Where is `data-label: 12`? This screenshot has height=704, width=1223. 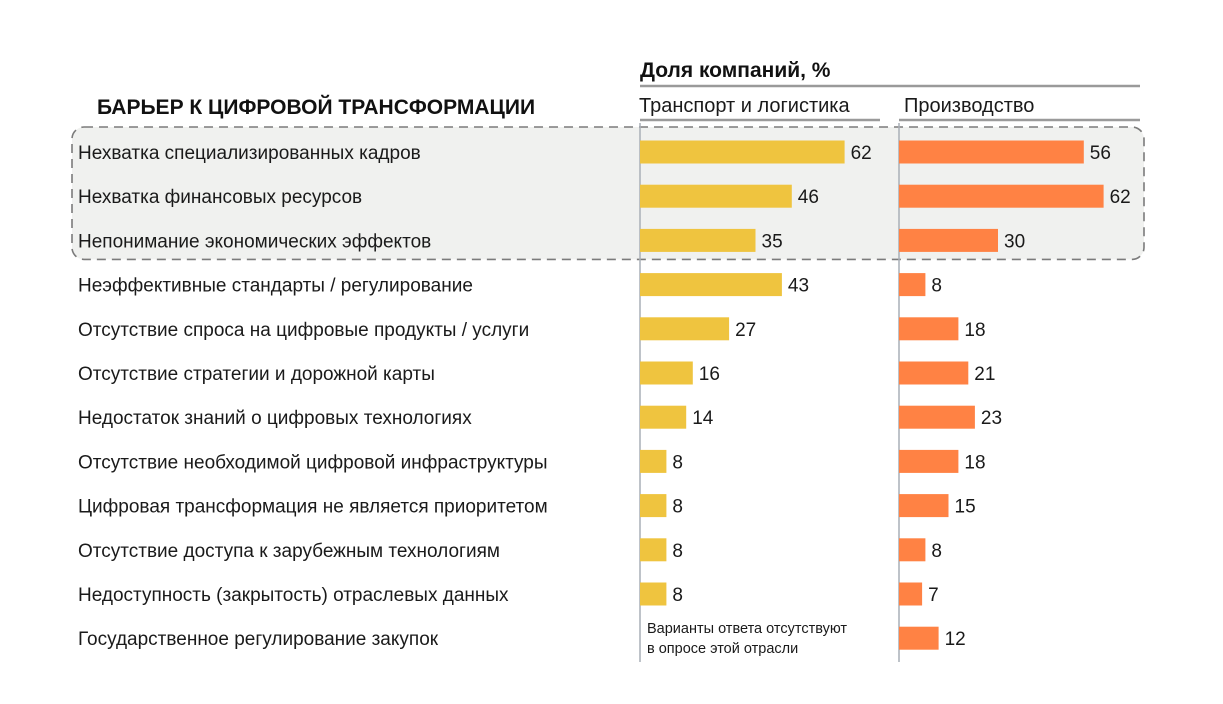 data-label: 12 is located at coordinates (955, 639).